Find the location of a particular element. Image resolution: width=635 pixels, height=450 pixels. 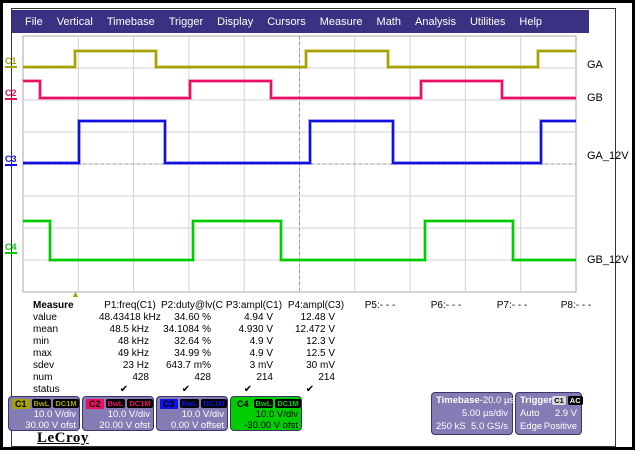

measure-sdev-p6 is located at coordinates (446, 366).